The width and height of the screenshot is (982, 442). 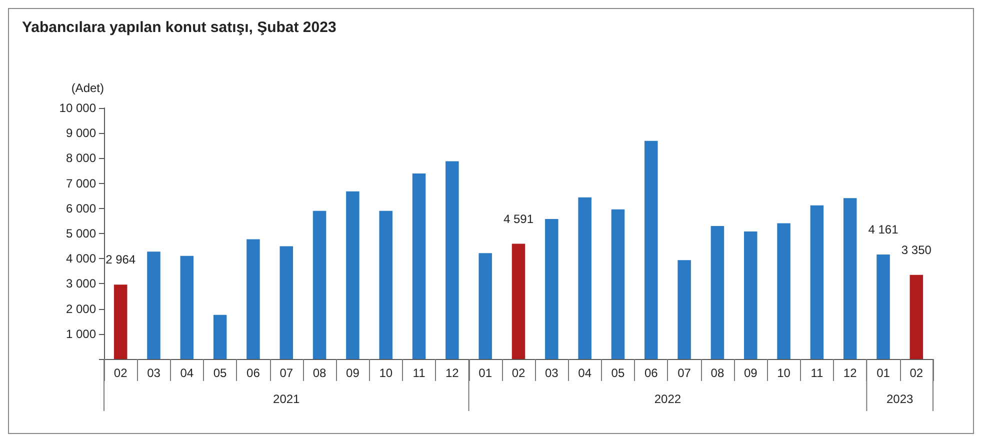 What do you see at coordinates (81, 133) in the screenshot?
I see `y-tick-label: 9 000` at bounding box center [81, 133].